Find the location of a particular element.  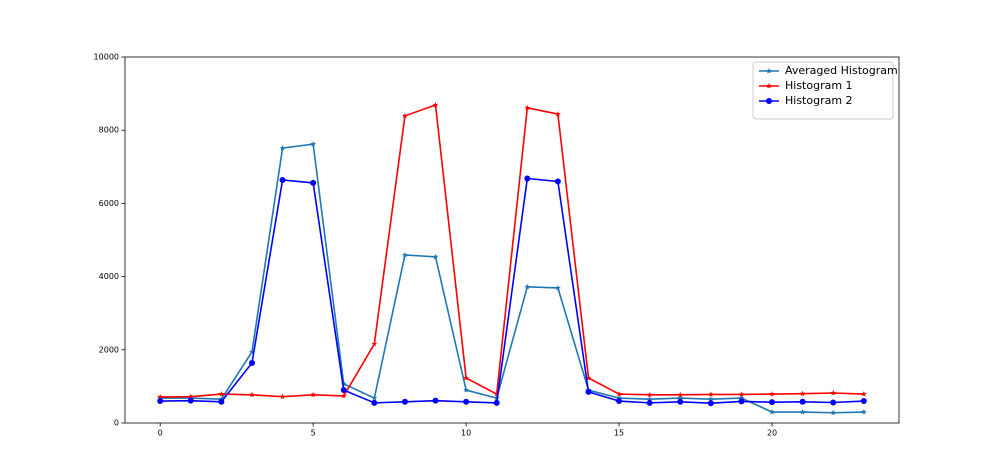

y-tick-label: 8000 is located at coordinates (109, 130).